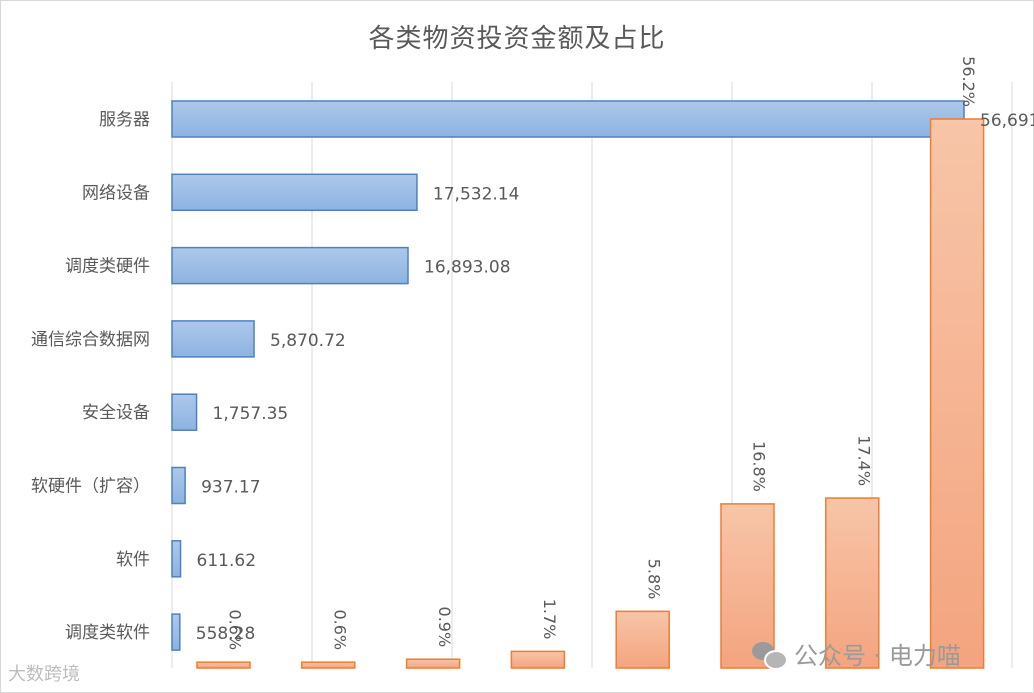 Image resolution: width=1034 pixels, height=693 pixels. What do you see at coordinates (549, 619) in the screenshot?
I see `vbar-percent-label: 1.7%` at bounding box center [549, 619].